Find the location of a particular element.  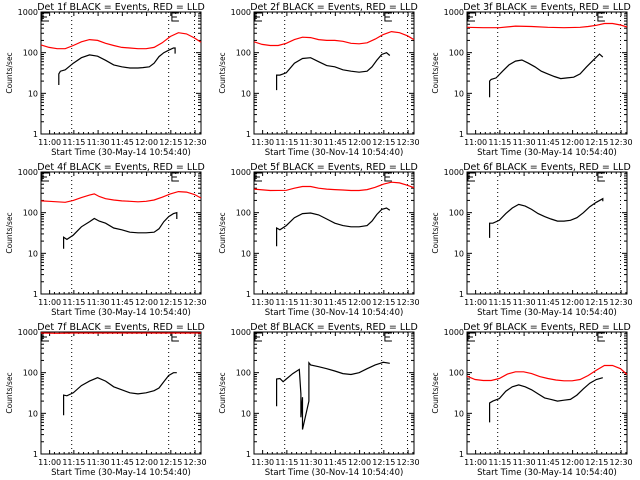

panel-title: Det 8f BLACK = Events, RED = LLD is located at coordinates (334, 327).